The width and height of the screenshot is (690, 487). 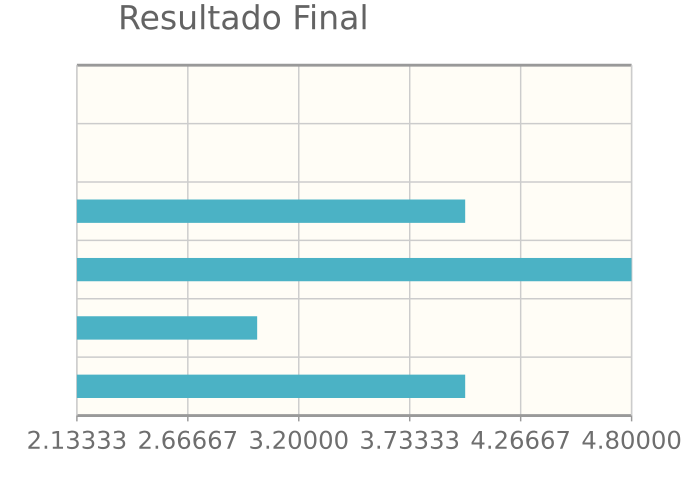 What do you see at coordinates (631, 440) in the screenshot?
I see `x-tick-label: 4.80000` at bounding box center [631, 440].